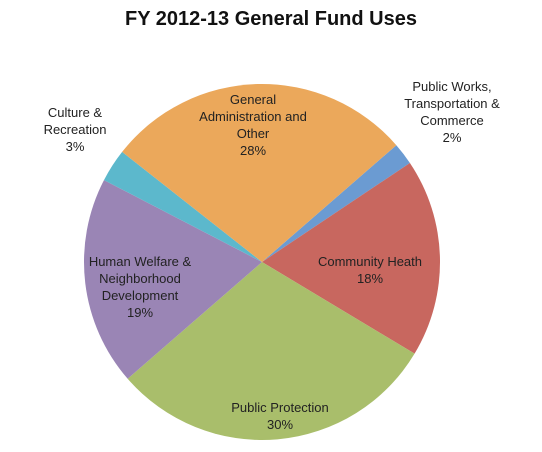  I want to click on chart-title: FY 2012-13 General Fund Uses, so click(271, 19).